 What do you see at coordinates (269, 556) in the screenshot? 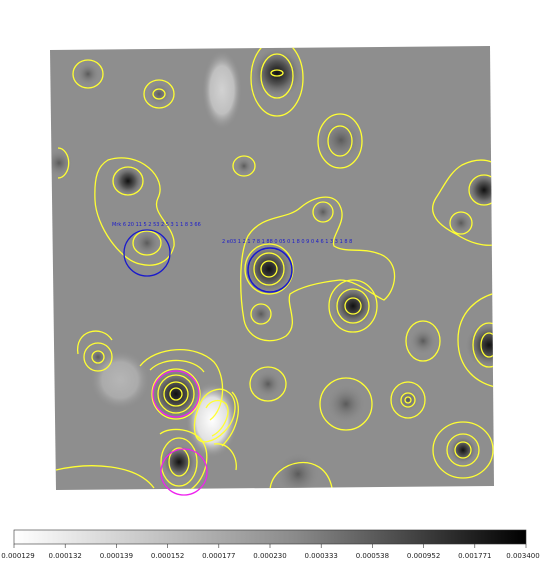
I see `colorbar-tick-label: 0.000230` at bounding box center [269, 556].